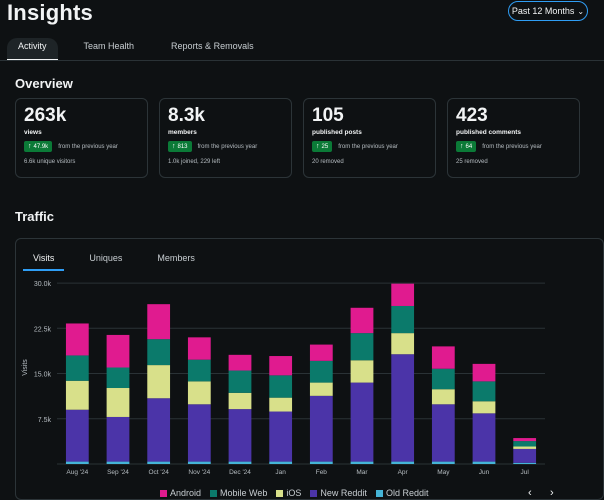 This screenshot has height=500, width=604. I want to click on members-label: members, so click(182, 132).